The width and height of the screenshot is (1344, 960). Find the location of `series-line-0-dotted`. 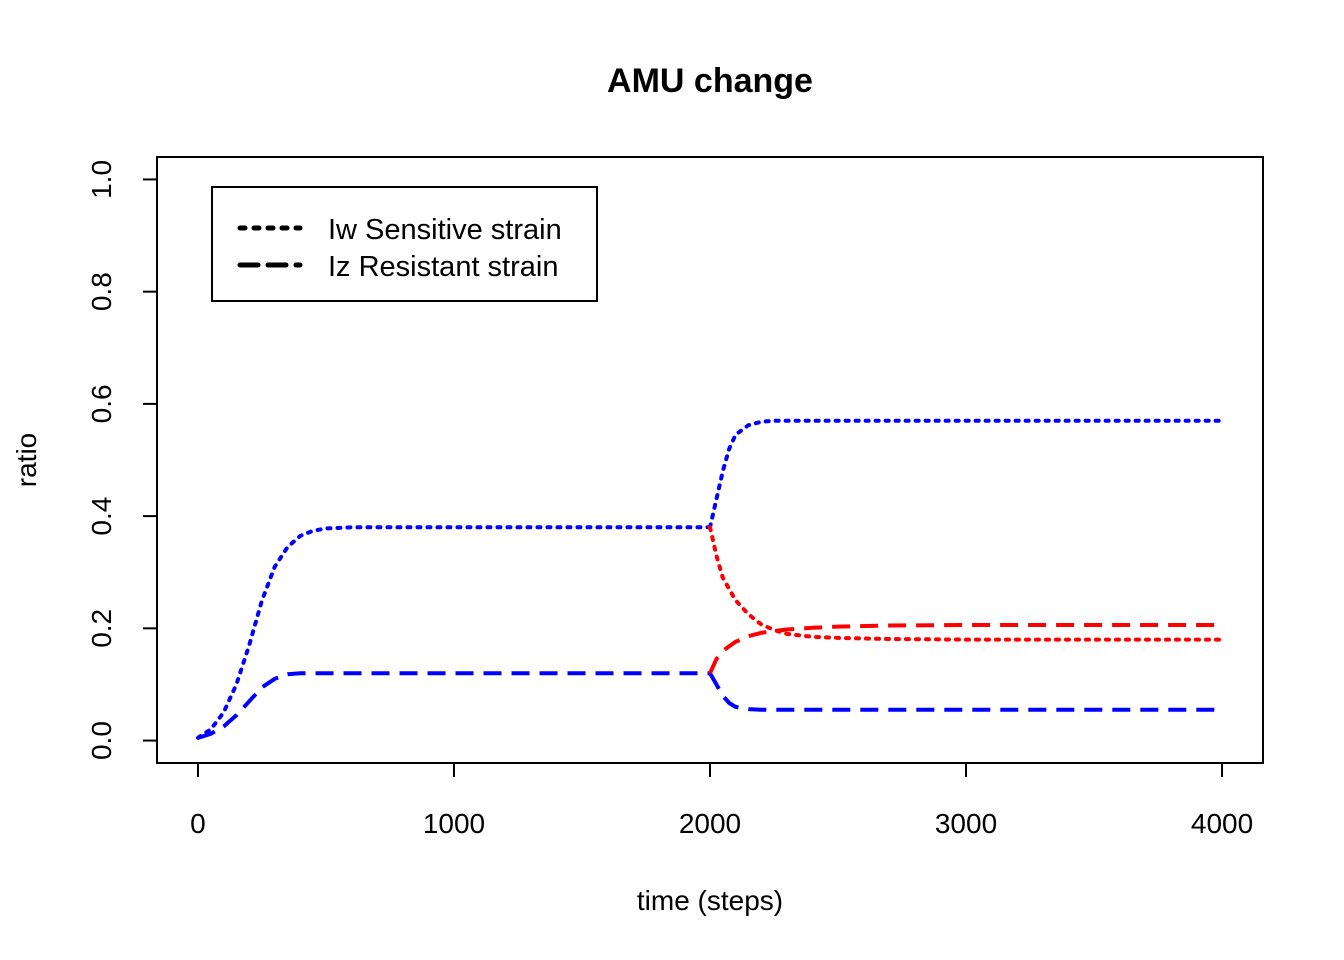

series-line-0-dotted is located at coordinates (454, 632).